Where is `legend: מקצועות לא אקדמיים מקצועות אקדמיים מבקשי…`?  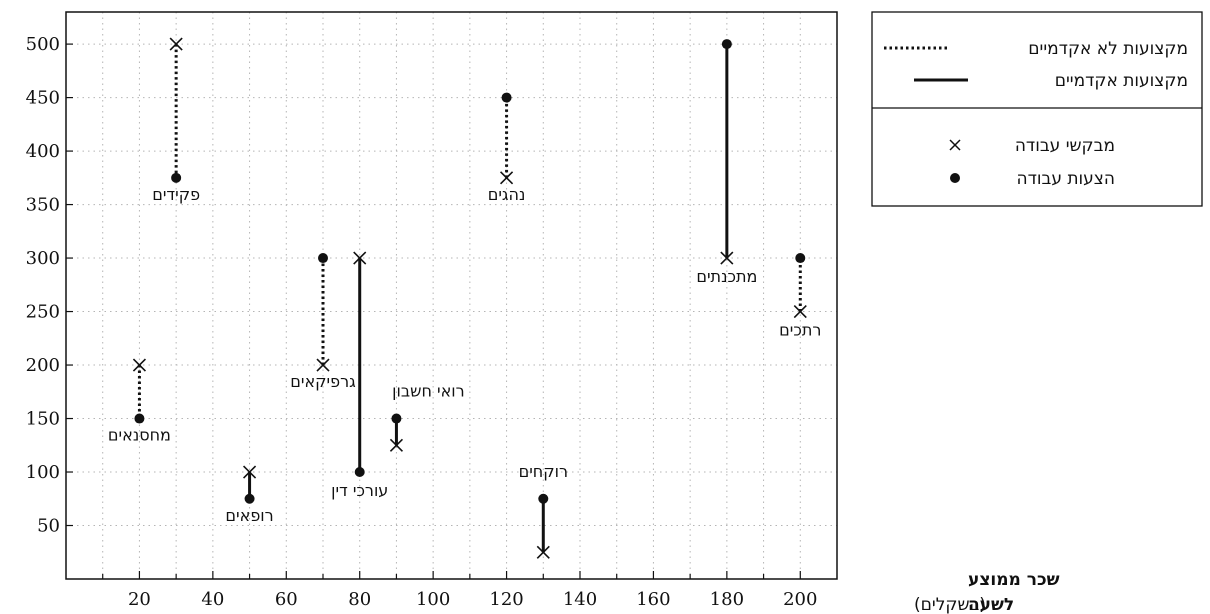
legend: מקצועות לא אקדמיים מקצועות אקדמיים מבקשי… is located at coordinates (1037, 109).